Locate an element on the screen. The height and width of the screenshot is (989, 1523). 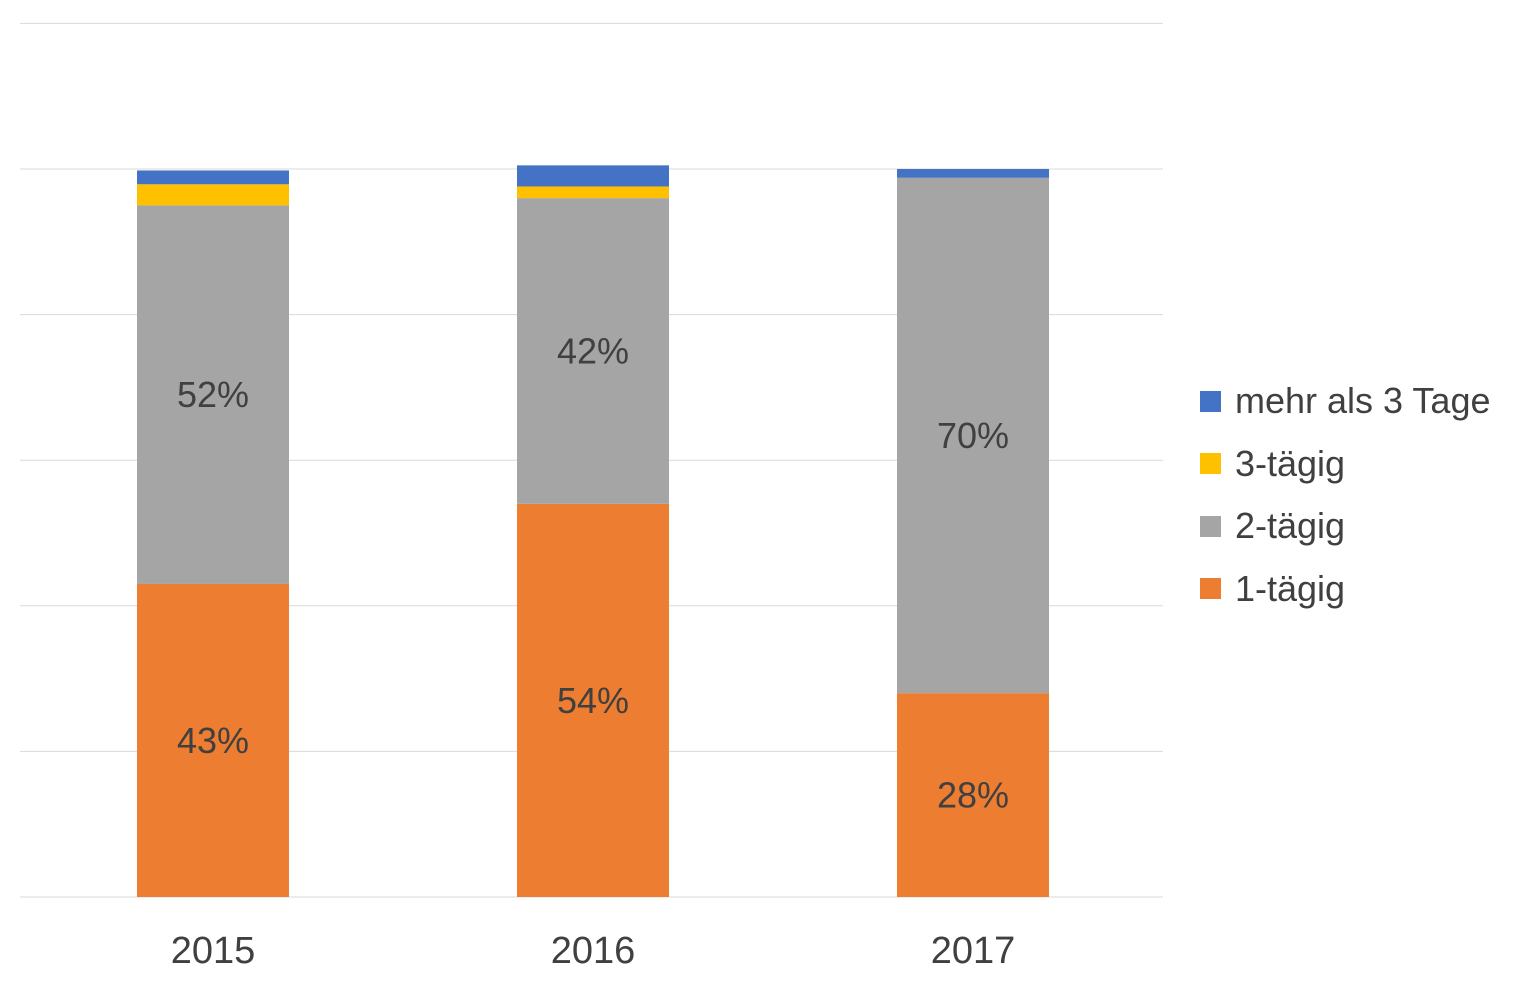
legend-label-3-taegig: 3-tägig is located at coordinates (1290, 463).